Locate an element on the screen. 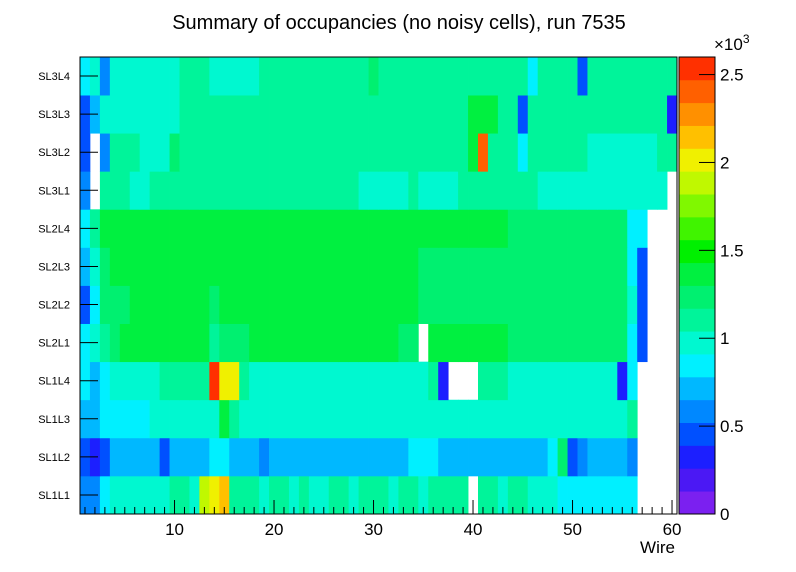 This screenshot has width=796, height=572. colorbar-frame is located at coordinates (697, 285).